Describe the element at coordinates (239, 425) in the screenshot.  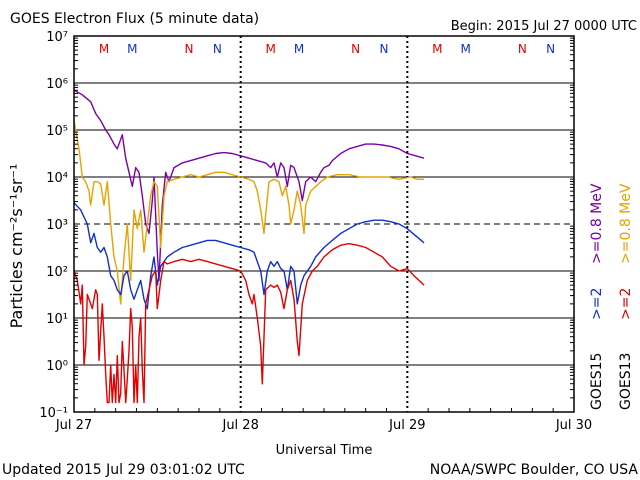
I see `x-tick-label: Jul 28` at that location.